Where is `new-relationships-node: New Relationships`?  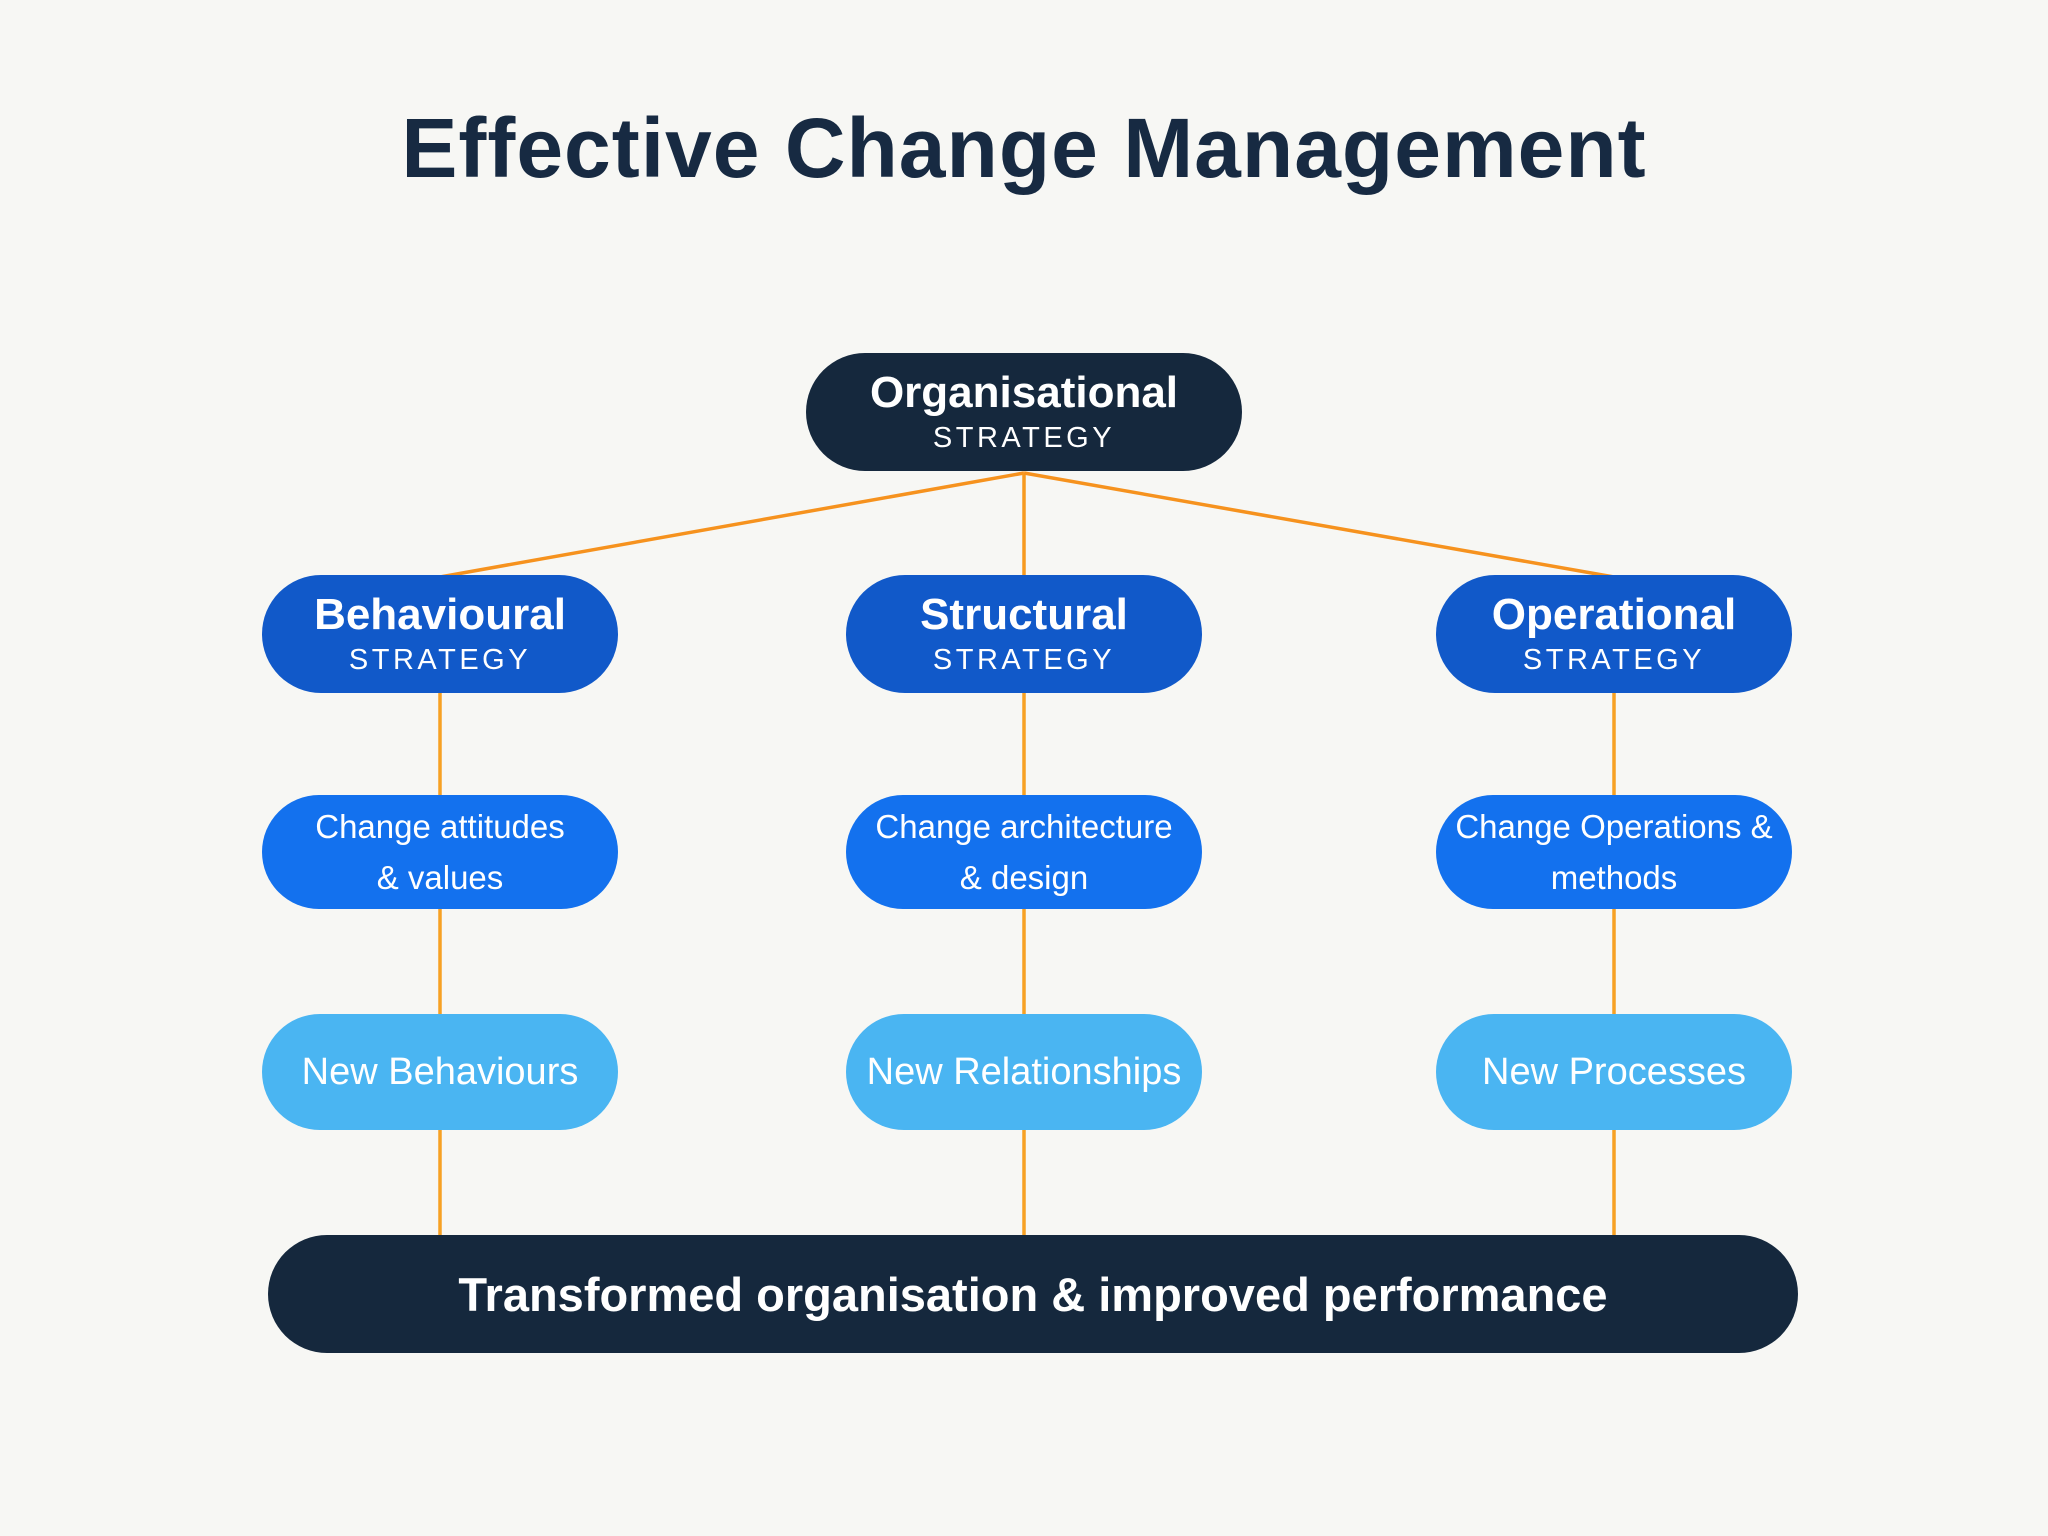 new-relationships-node: New Relationships is located at coordinates (1024, 1072).